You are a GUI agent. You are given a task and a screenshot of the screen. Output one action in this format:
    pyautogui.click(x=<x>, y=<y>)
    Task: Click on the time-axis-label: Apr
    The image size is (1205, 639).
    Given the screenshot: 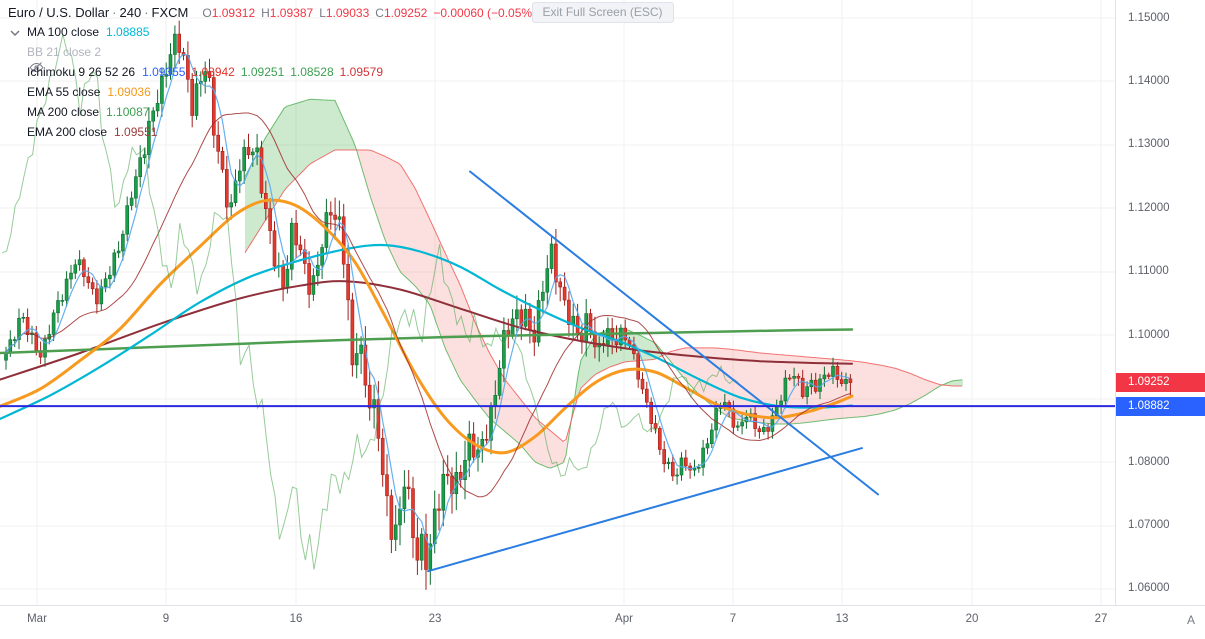 What is the action you would take?
    pyautogui.click(x=624, y=619)
    